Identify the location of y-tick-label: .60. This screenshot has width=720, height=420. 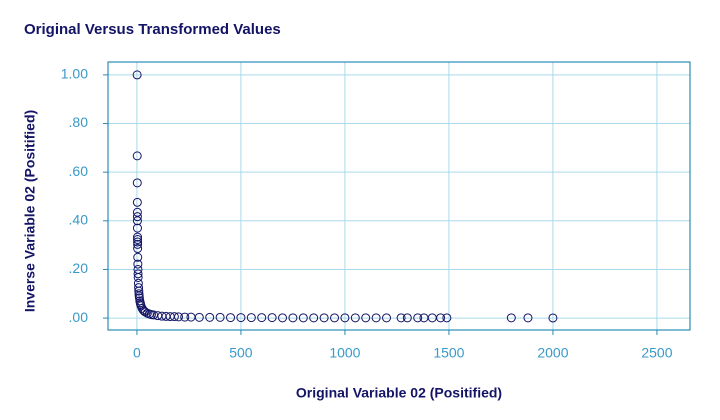
(79, 171).